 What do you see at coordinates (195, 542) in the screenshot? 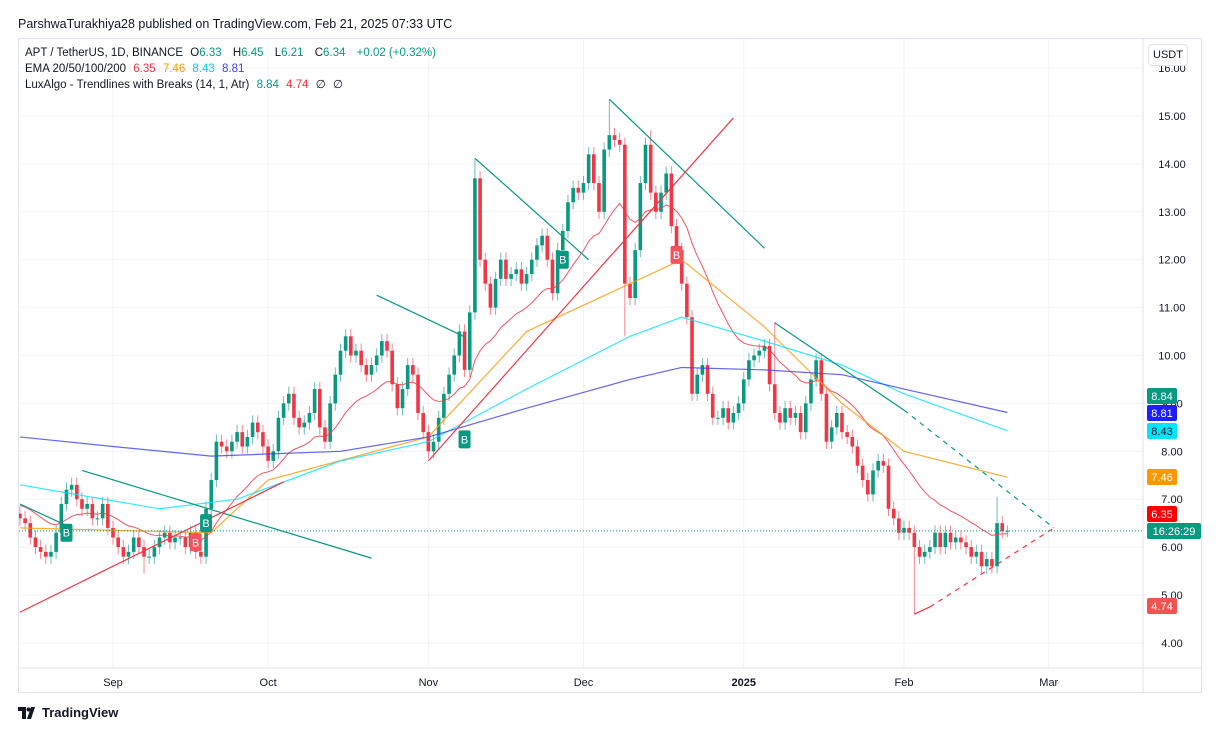
I see `signal-down-label: B` at bounding box center [195, 542].